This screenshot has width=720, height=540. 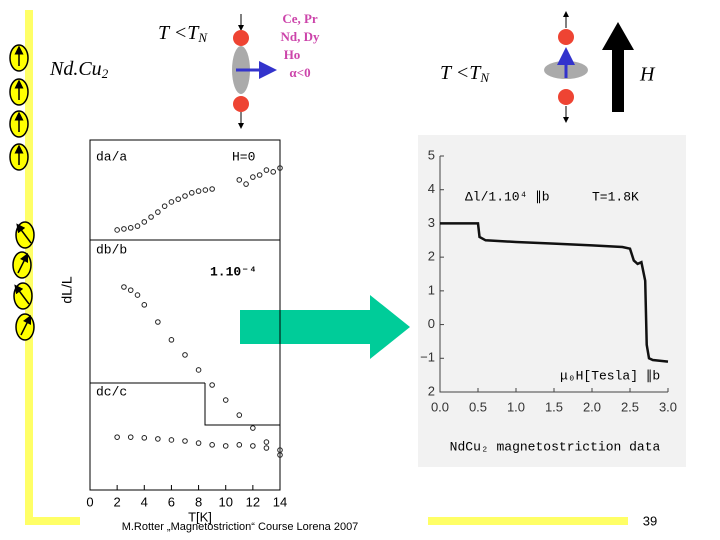 I want to click on field-label: H, so click(x=647, y=75).